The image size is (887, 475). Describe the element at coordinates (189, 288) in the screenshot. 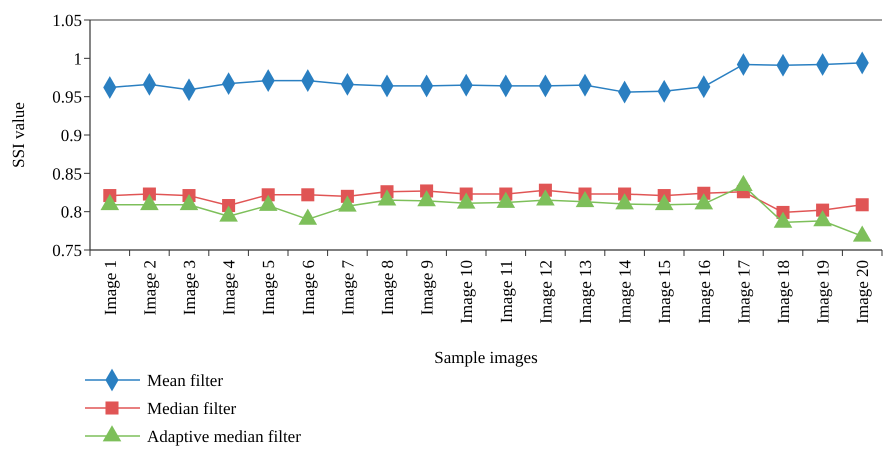

I see `x-tick-label: Image 3` at that location.